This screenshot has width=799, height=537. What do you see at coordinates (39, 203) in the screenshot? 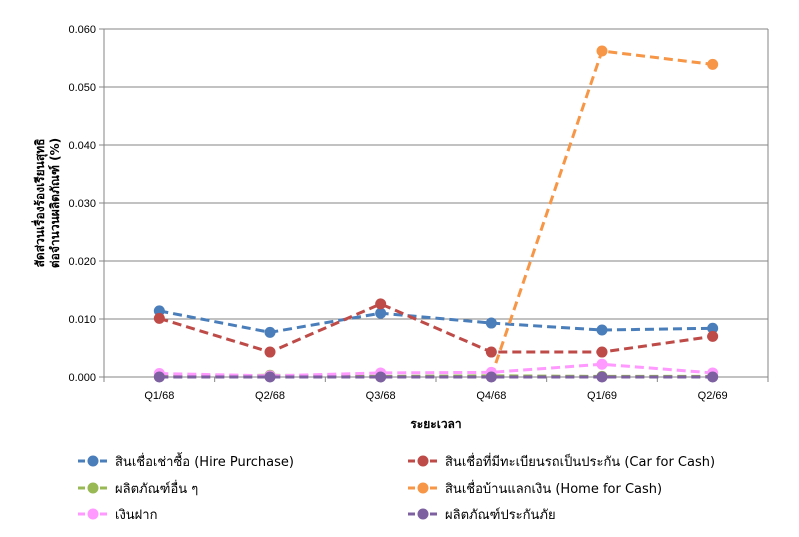
I see `y-axis-title-line: สัดส่วนเรื่องร้องเรียนสุทธิ` at bounding box center [39, 203].